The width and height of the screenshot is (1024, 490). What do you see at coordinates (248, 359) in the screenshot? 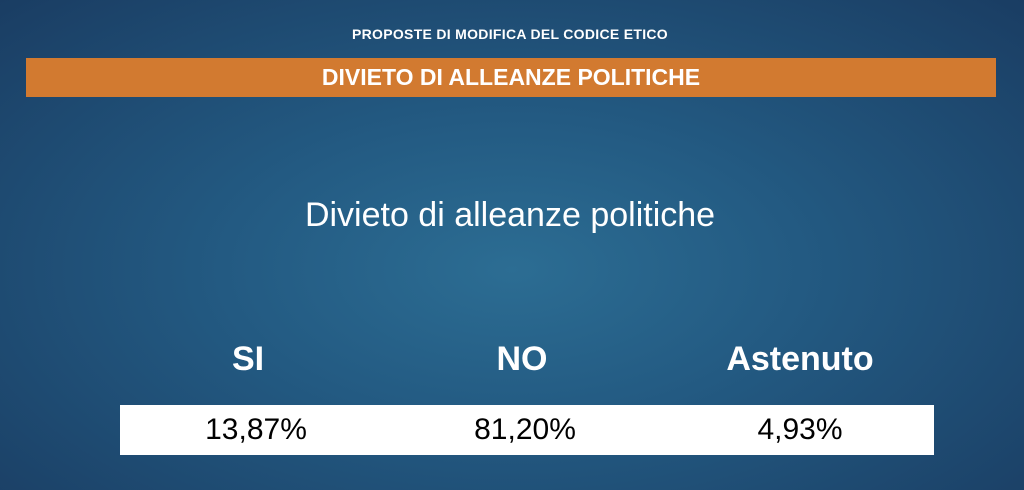
I see `column-header: SI` at bounding box center [248, 359].